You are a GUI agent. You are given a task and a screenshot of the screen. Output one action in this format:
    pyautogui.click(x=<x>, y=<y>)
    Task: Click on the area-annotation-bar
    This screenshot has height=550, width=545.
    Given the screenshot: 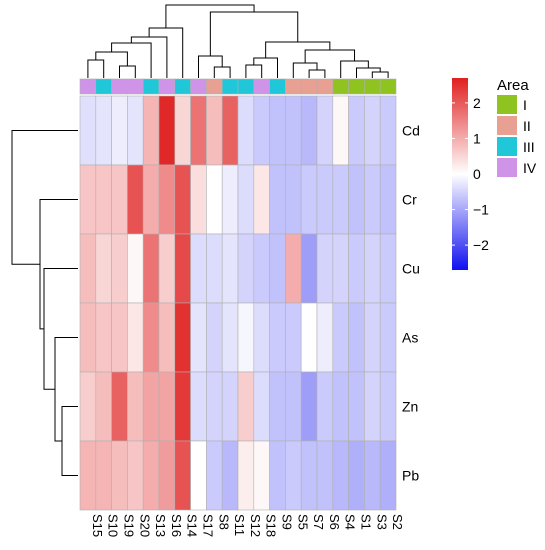 What is the action you would take?
    pyautogui.click(x=238, y=86)
    